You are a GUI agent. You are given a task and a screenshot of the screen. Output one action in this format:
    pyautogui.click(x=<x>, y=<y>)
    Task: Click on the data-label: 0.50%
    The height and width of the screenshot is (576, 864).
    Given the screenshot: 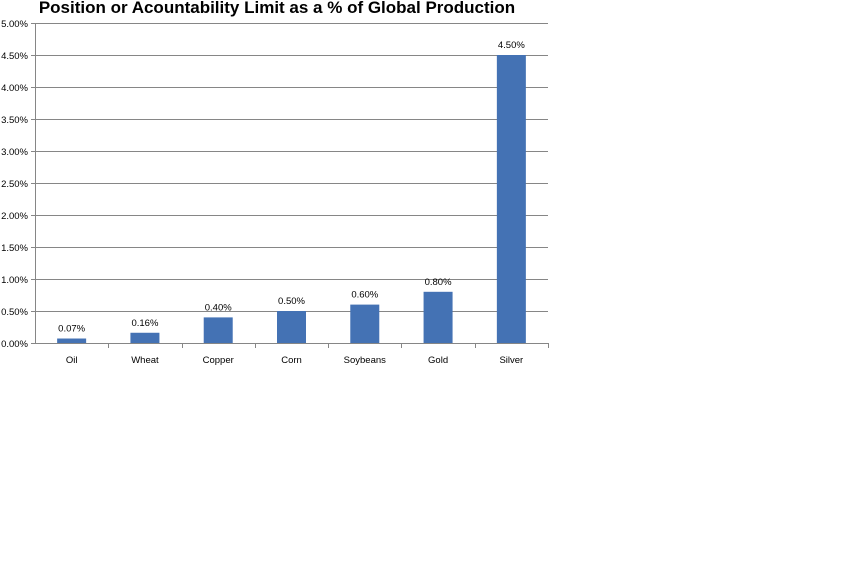 What is the action you would take?
    pyautogui.click(x=291, y=301)
    